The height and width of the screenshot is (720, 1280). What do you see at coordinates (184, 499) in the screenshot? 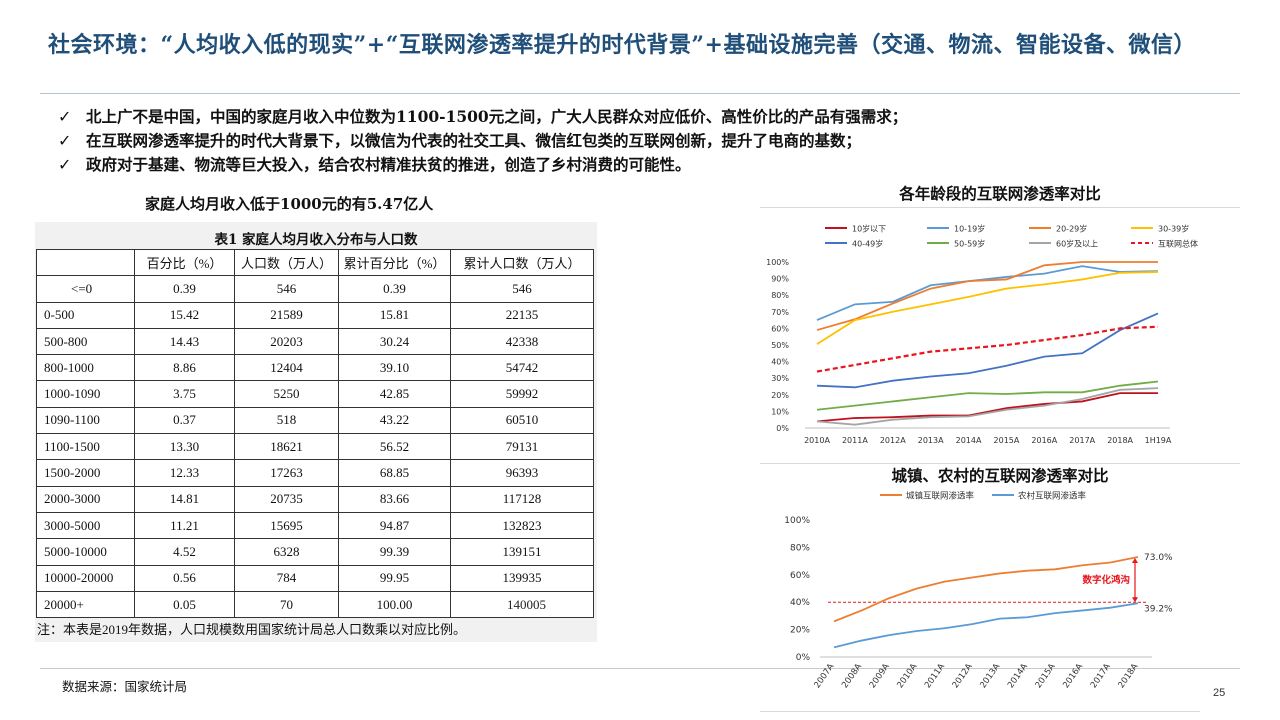
I see `table-cell: 14.81` at bounding box center [184, 499].